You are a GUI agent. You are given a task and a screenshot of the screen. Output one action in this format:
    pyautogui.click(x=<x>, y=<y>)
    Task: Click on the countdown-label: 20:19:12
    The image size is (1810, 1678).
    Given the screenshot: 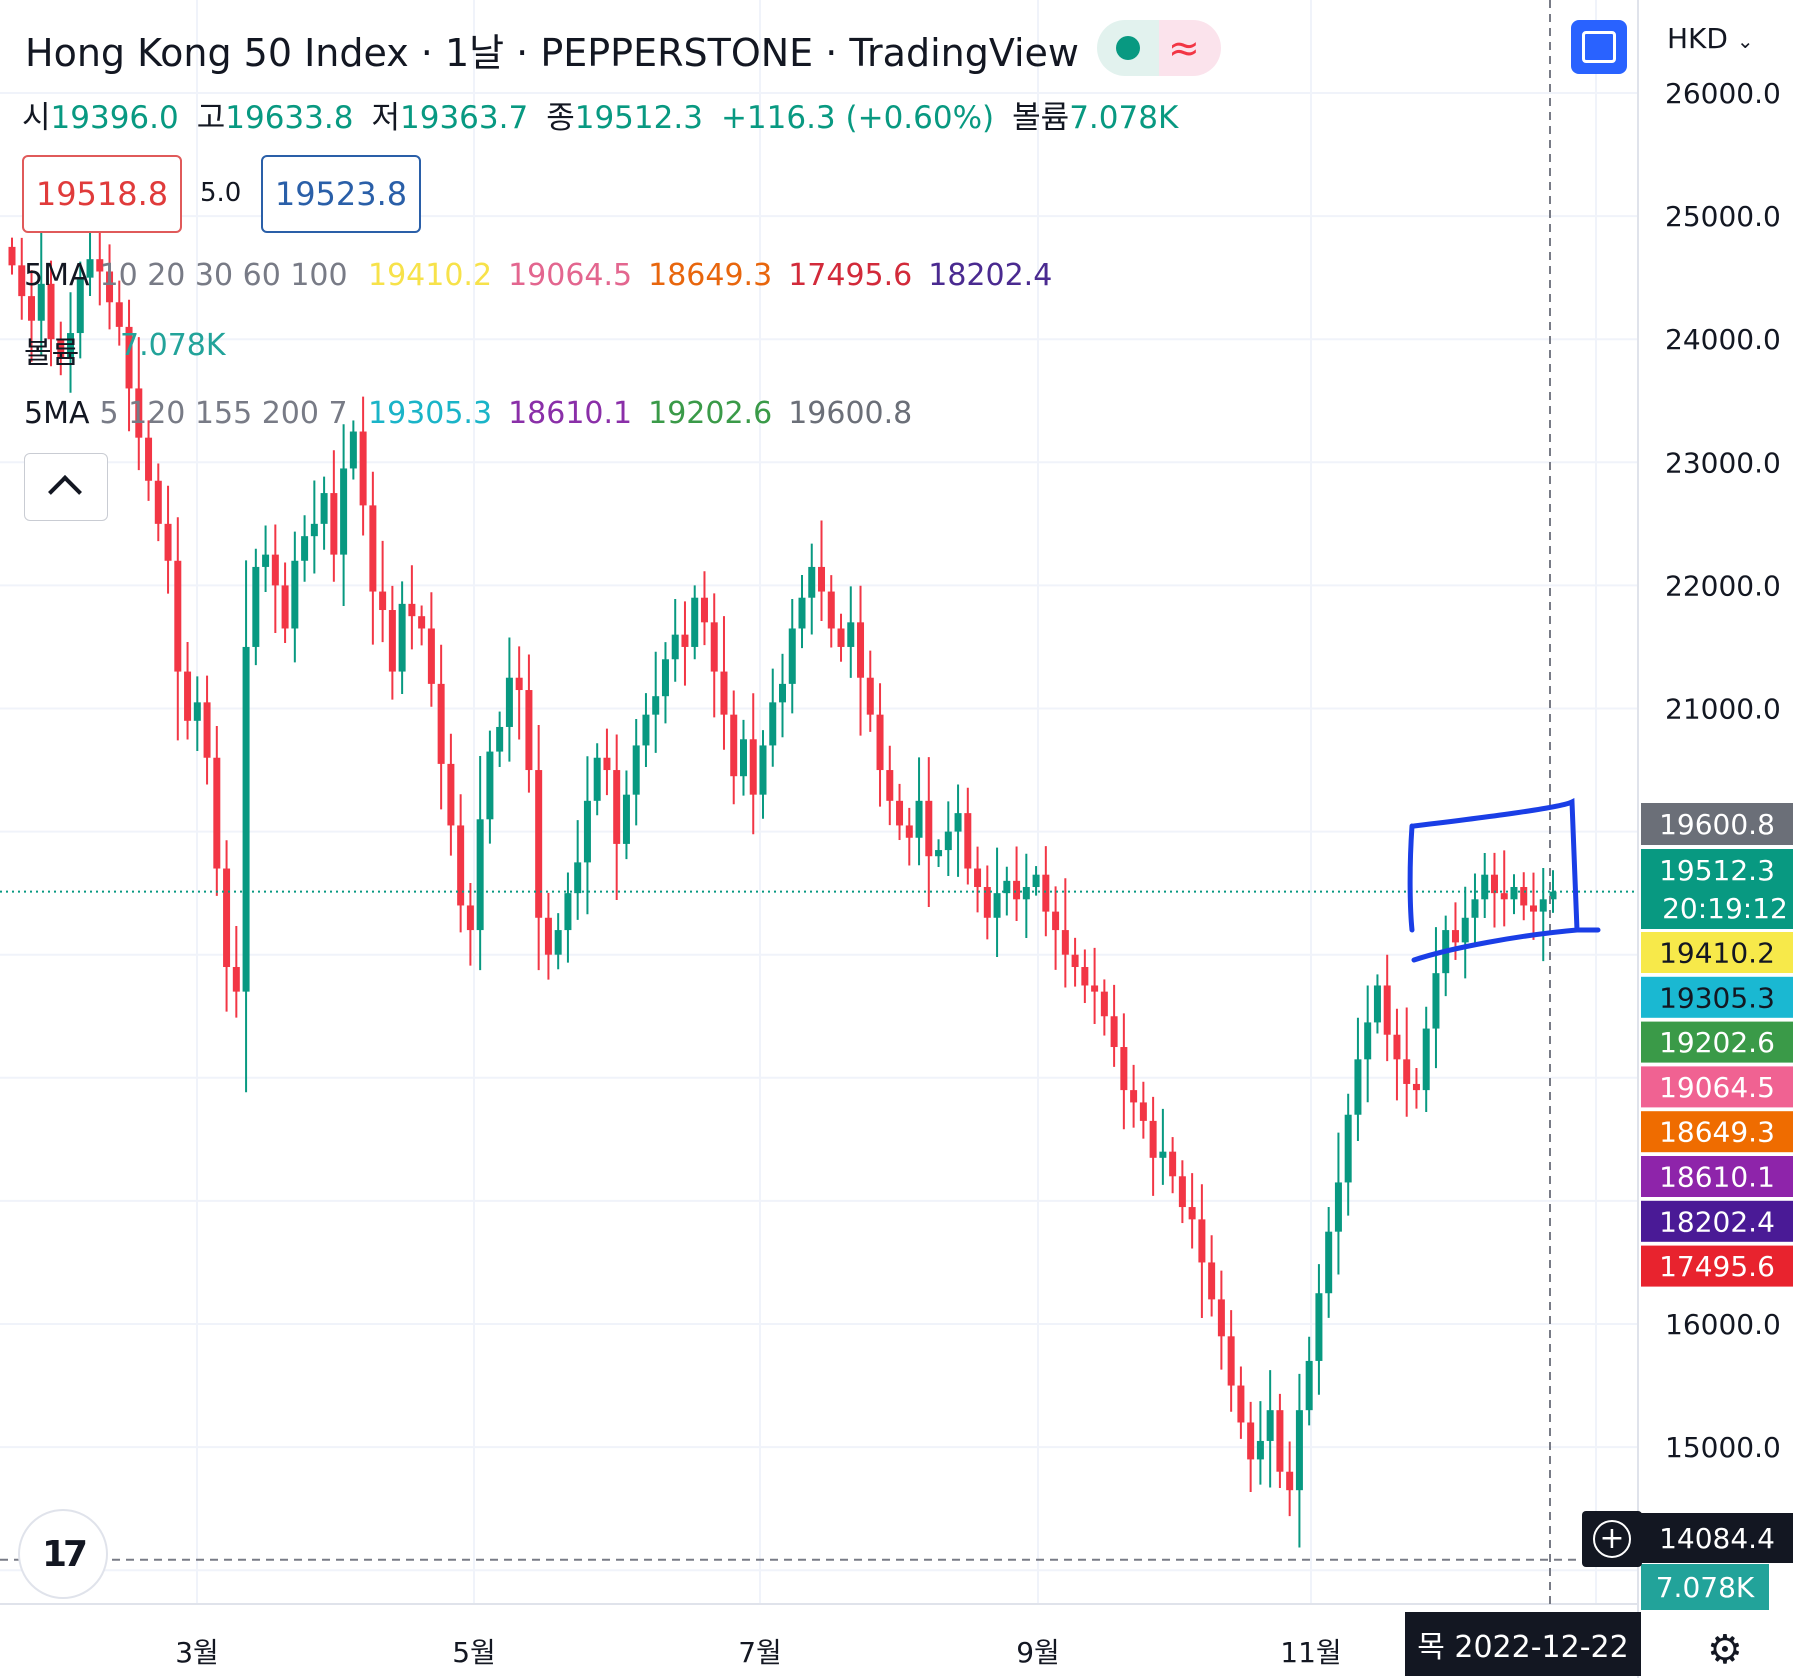 What is the action you would take?
    pyautogui.click(x=1725, y=908)
    